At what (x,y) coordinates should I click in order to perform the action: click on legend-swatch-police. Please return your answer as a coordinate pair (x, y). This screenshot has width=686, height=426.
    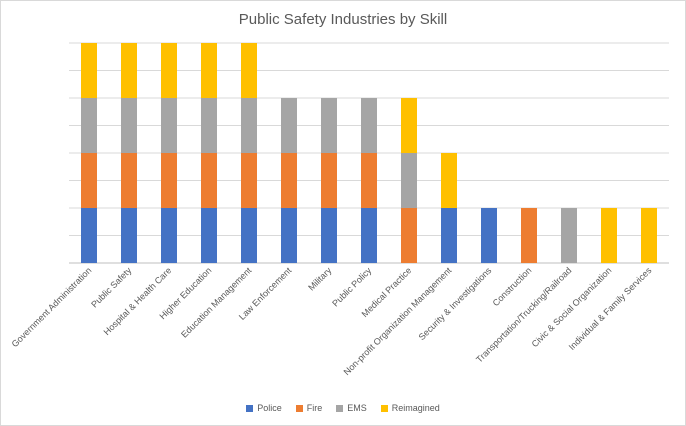
    Looking at the image, I should click on (250, 408).